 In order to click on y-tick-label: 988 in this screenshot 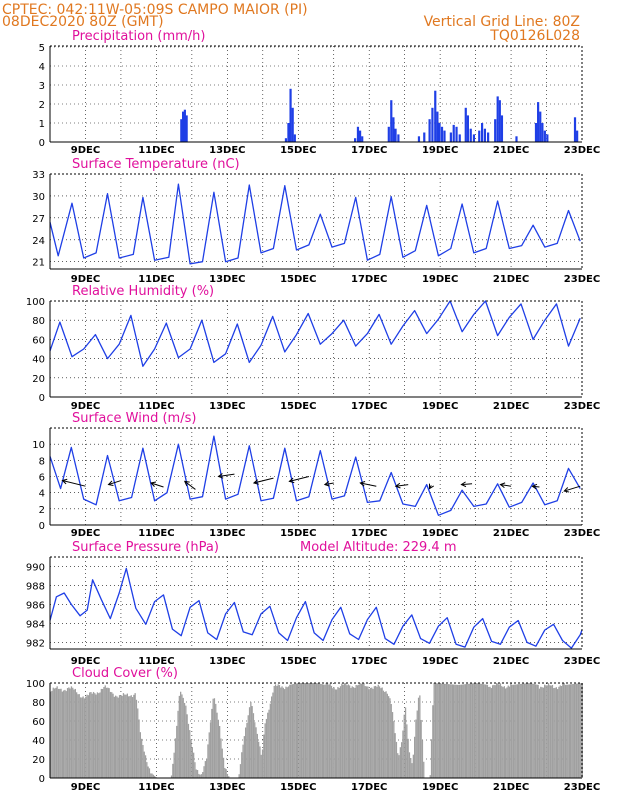, I will do `click(35, 586)`.